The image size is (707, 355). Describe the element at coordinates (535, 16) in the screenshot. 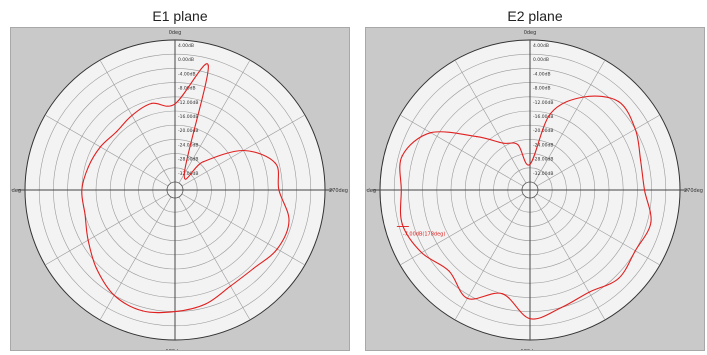

I see `e2-plane-title: E2 plane` at that location.